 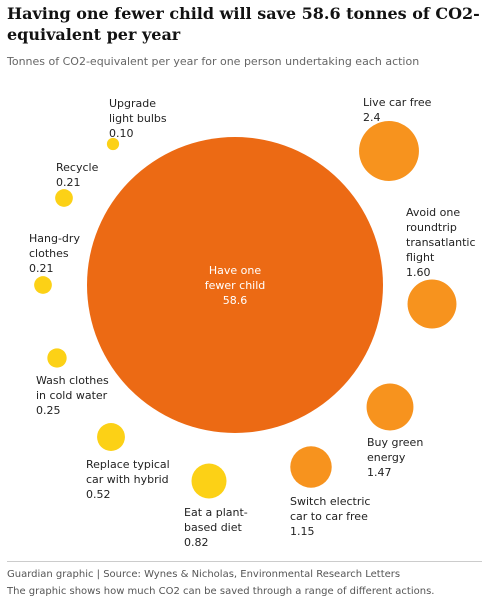 I want to click on category-name: Wash clothes in cold water, so click(x=72, y=388).